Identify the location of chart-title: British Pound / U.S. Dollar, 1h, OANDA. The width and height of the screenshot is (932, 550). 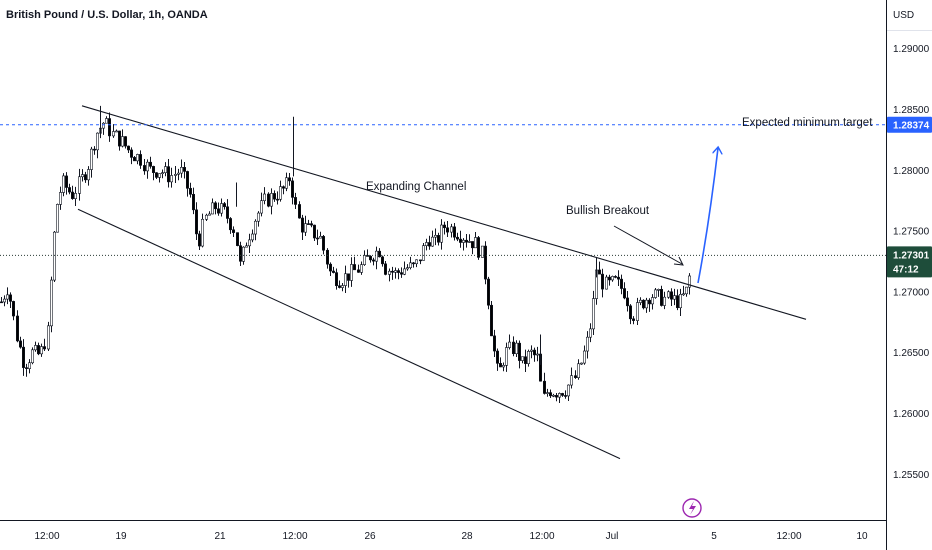
(107, 15).